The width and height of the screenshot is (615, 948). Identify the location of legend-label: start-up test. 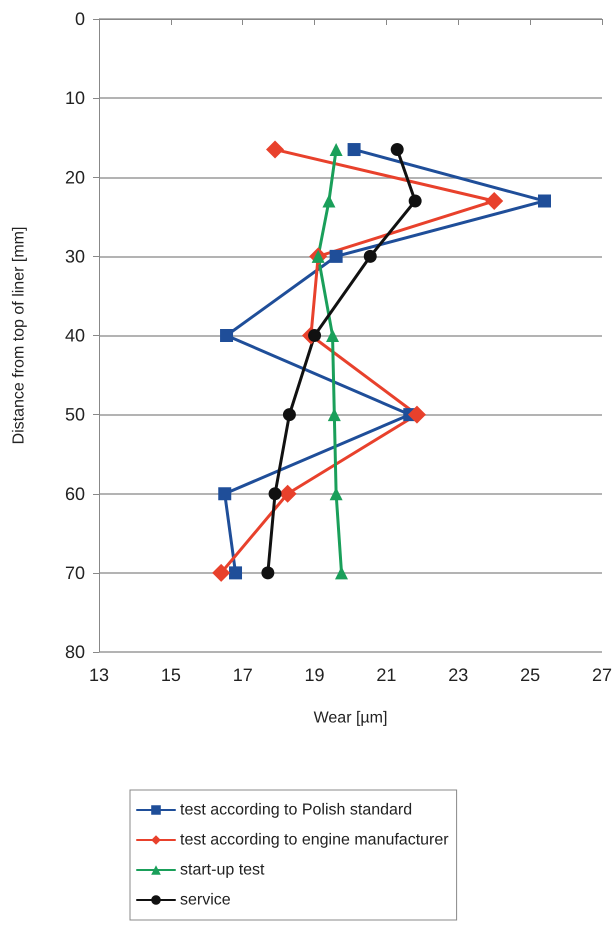
(223, 870).